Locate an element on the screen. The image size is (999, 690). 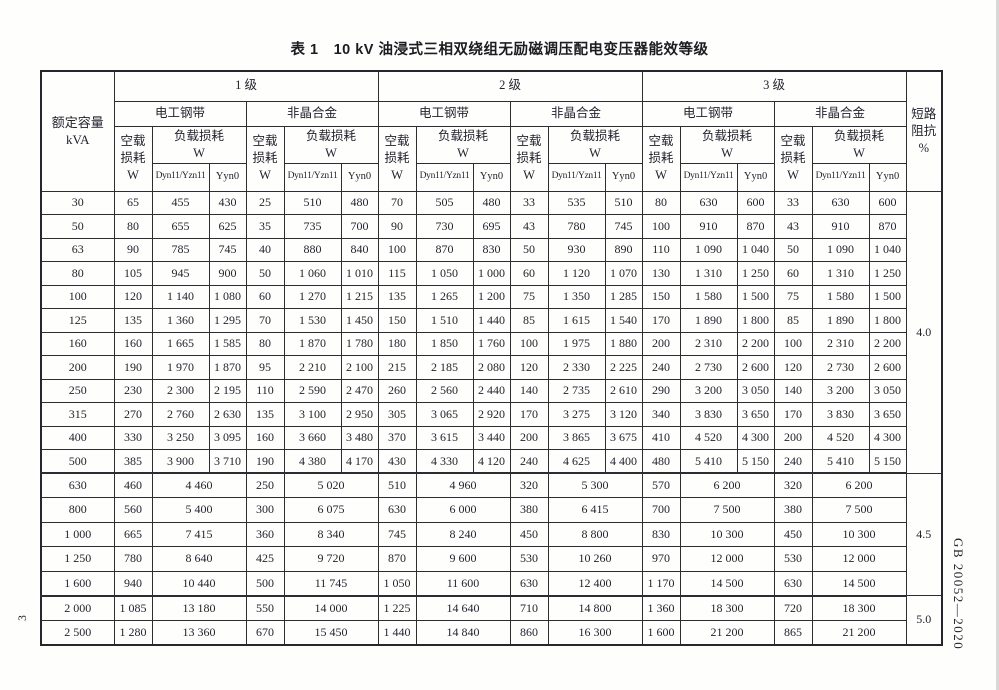
loss-value-cell: 3 900 is located at coordinates (180, 461).